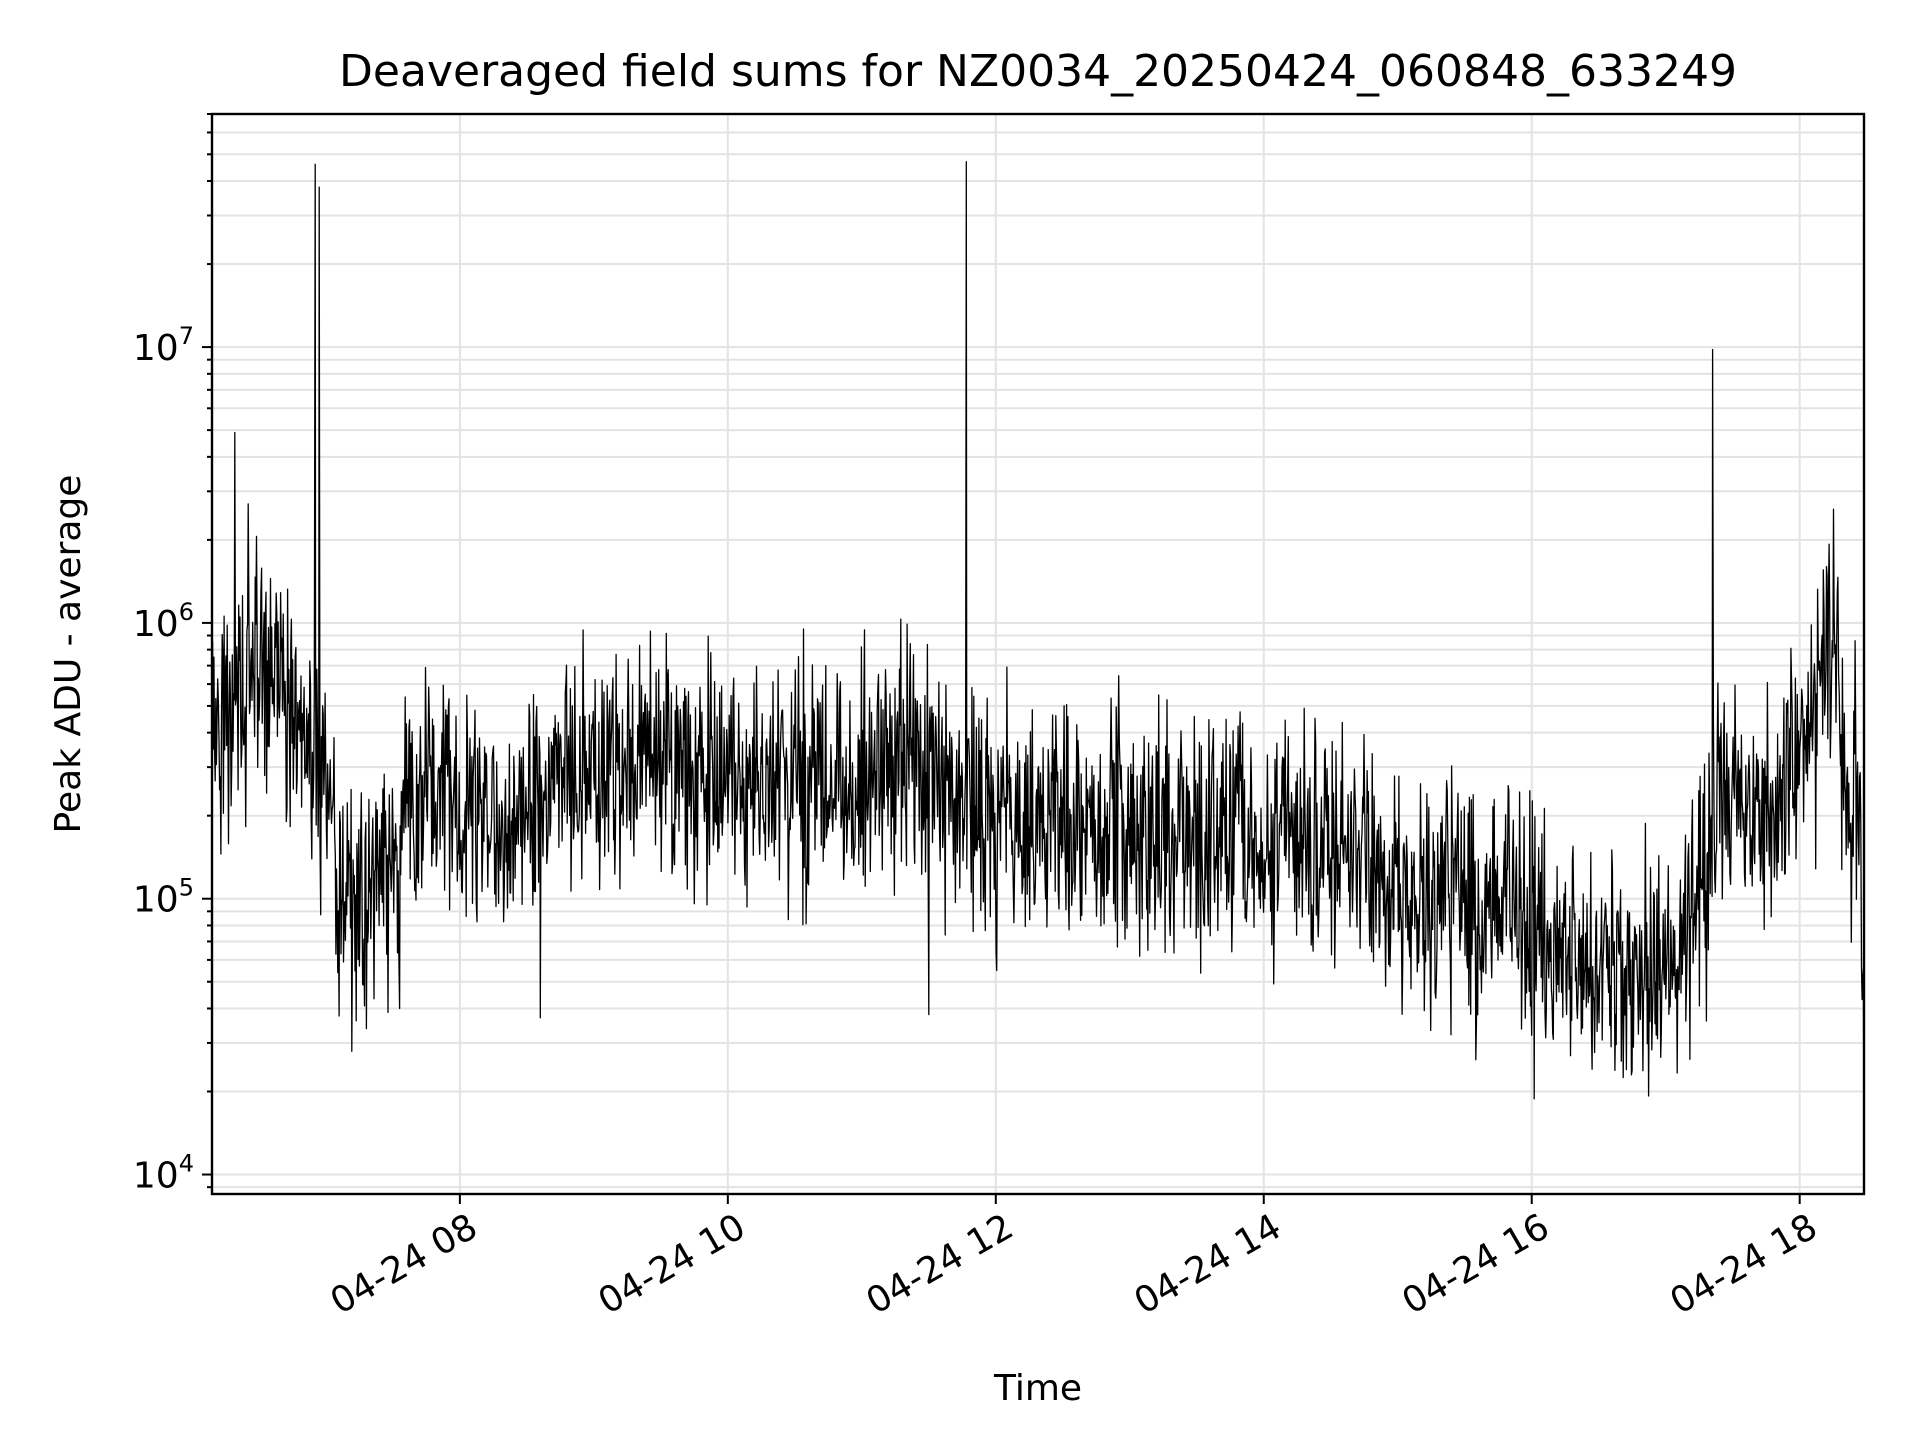  I want to click on y-tick-label: 10⁵, so click(163, 897).